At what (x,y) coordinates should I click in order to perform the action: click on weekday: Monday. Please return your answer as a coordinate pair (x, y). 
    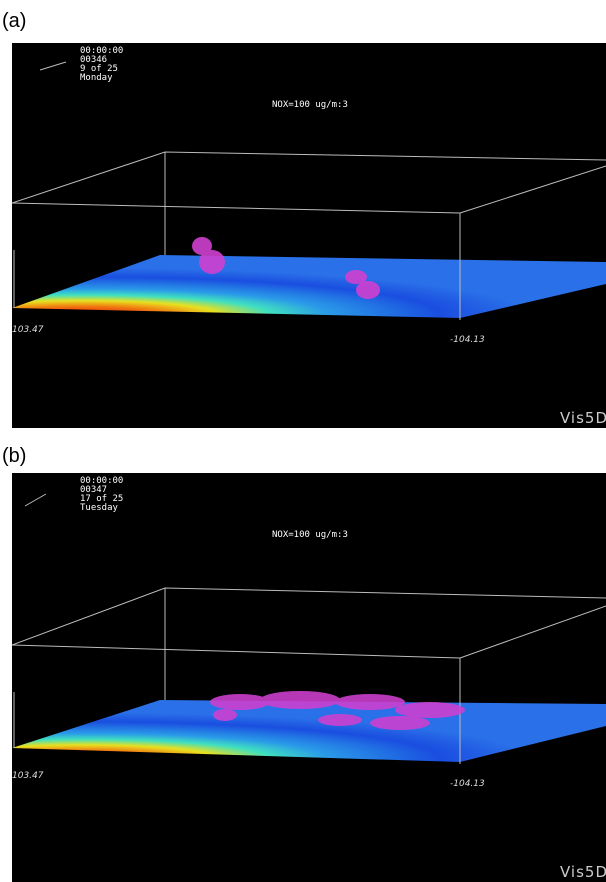
    Looking at the image, I should click on (96, 78).